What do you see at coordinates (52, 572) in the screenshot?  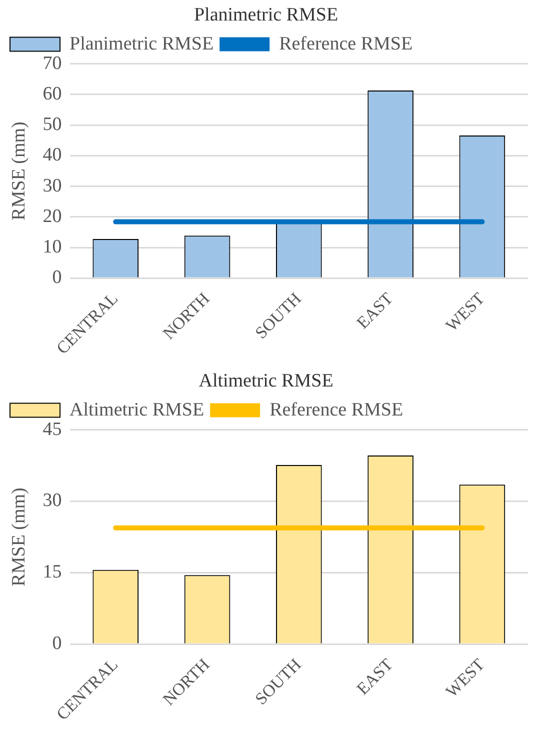 I see `y-tick-label: 15` at bounding box center [52, 572].